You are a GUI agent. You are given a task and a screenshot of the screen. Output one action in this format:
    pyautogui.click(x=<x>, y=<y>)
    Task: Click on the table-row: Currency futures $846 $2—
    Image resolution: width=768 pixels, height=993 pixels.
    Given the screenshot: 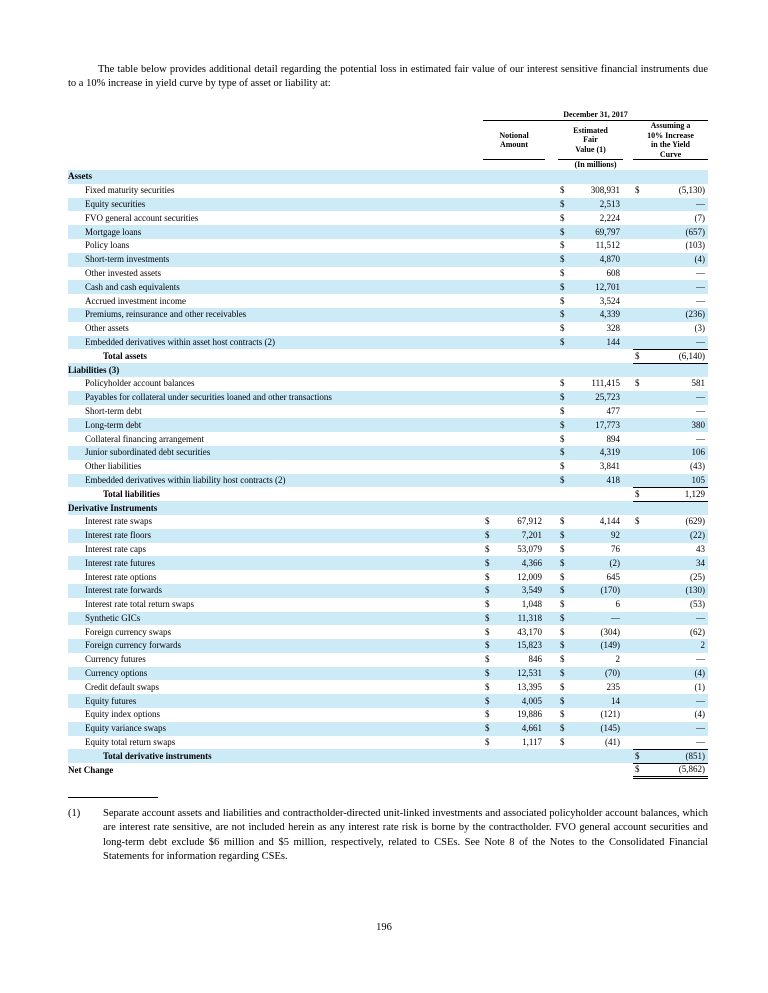 What is the action you would take?
    pyautogui.click(x=388, y=660)
    